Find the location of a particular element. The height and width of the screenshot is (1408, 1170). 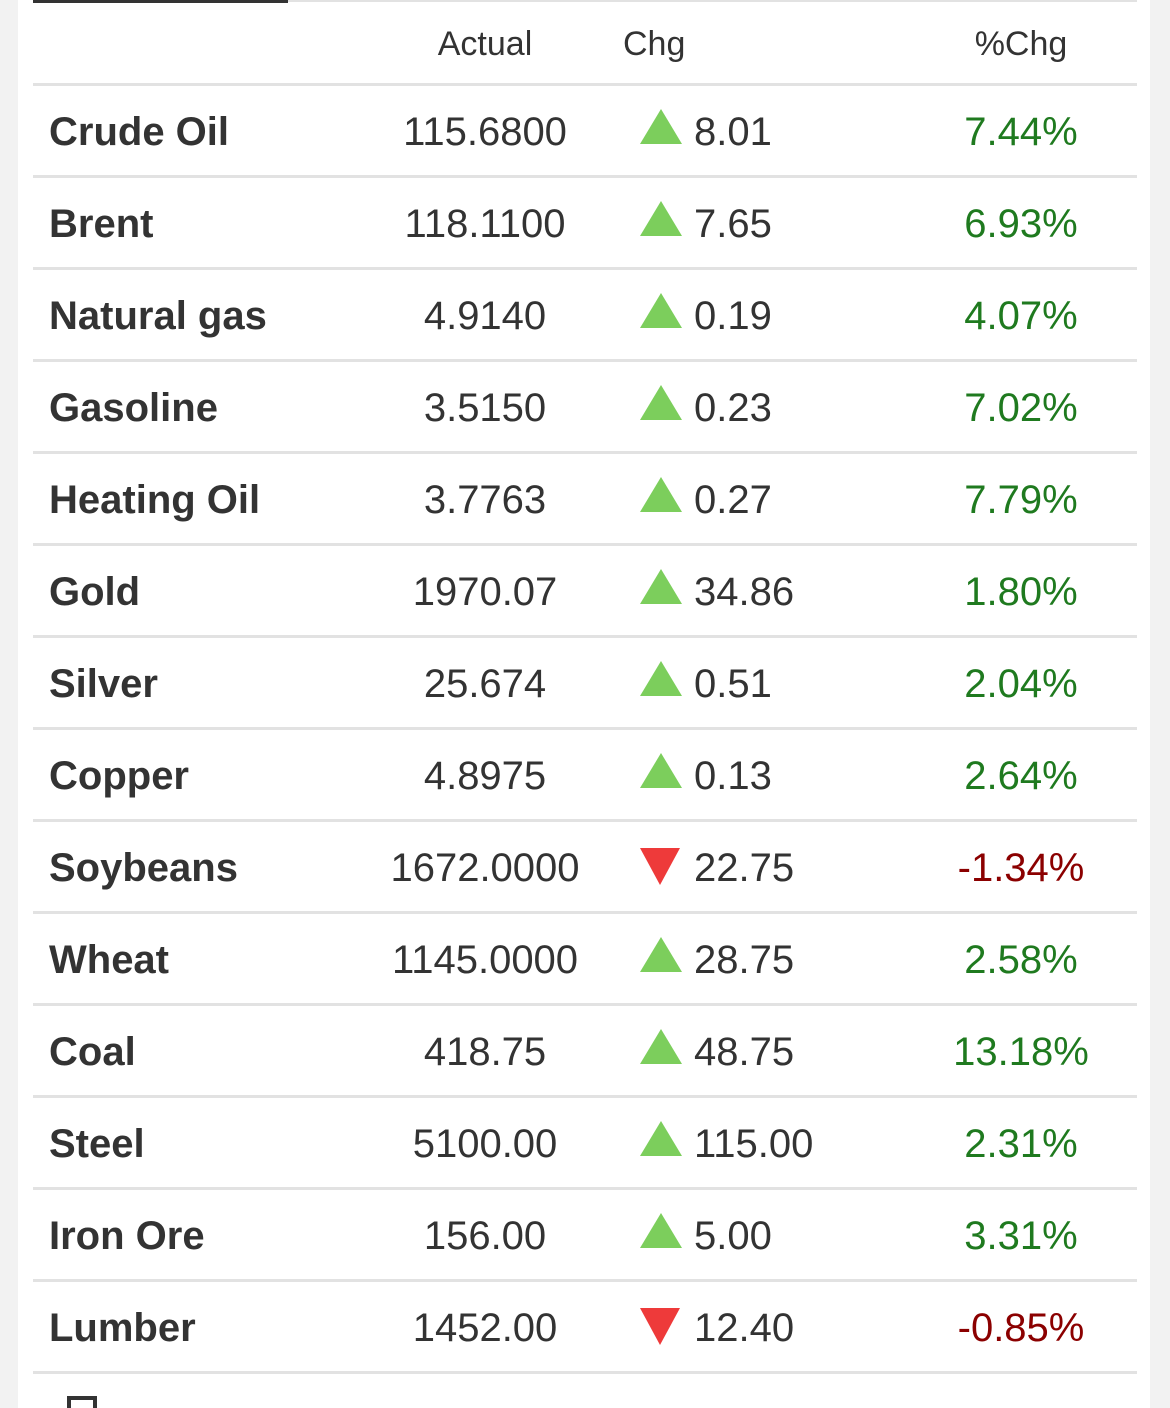

table-row: Gold 1970.07 34.86 1.80% is located at coordinates (585, 592).